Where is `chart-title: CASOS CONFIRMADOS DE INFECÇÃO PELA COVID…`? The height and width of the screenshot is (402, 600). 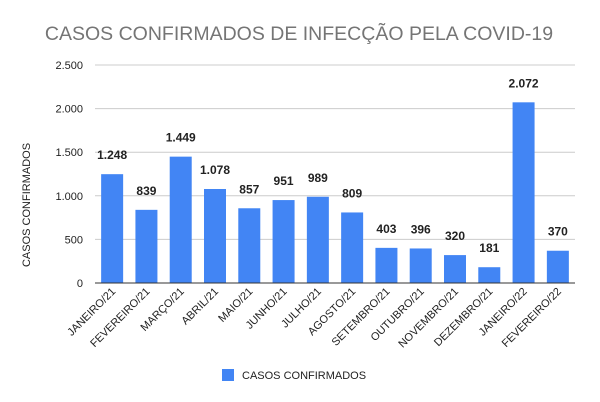
chart-title: CASOS CONFIRMADOS DE INFECÇÃO PELA COVID… is located at coordinates (299, 33).